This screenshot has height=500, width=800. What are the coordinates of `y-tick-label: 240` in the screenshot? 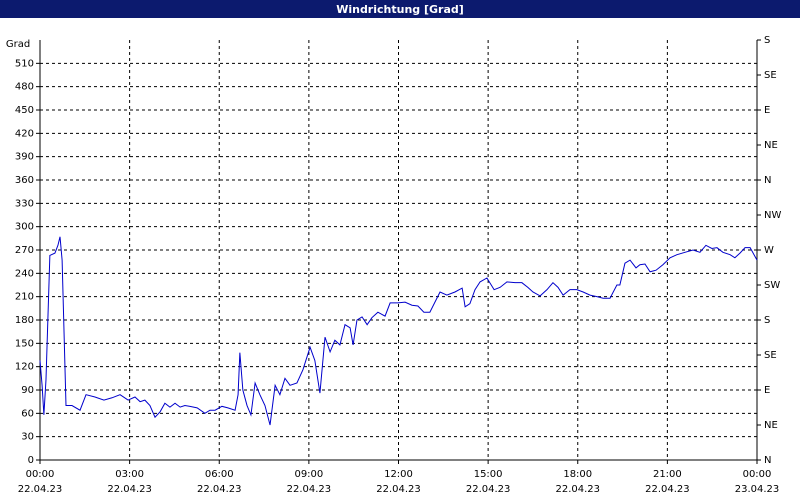 It's located at (24, 273).